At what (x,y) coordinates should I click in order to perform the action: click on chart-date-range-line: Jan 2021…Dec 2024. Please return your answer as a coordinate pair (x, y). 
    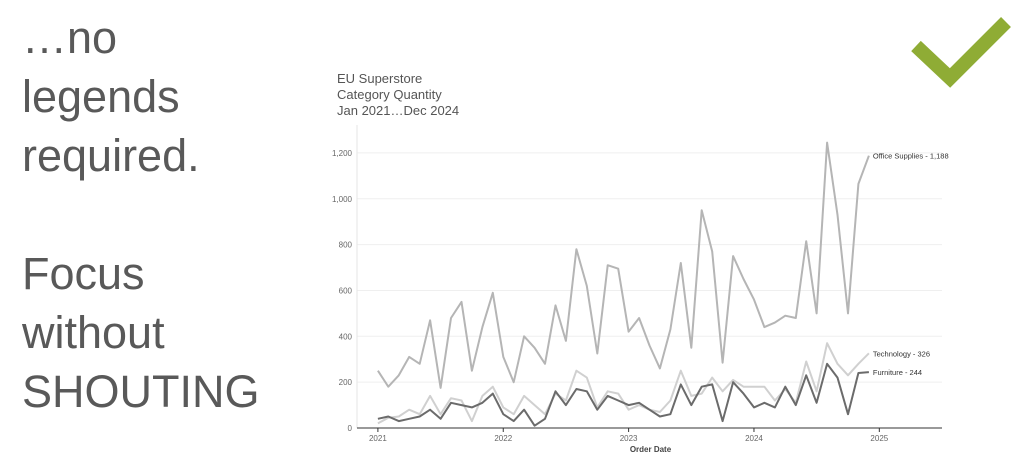
    Looking at the image, I should click on (398, 110).